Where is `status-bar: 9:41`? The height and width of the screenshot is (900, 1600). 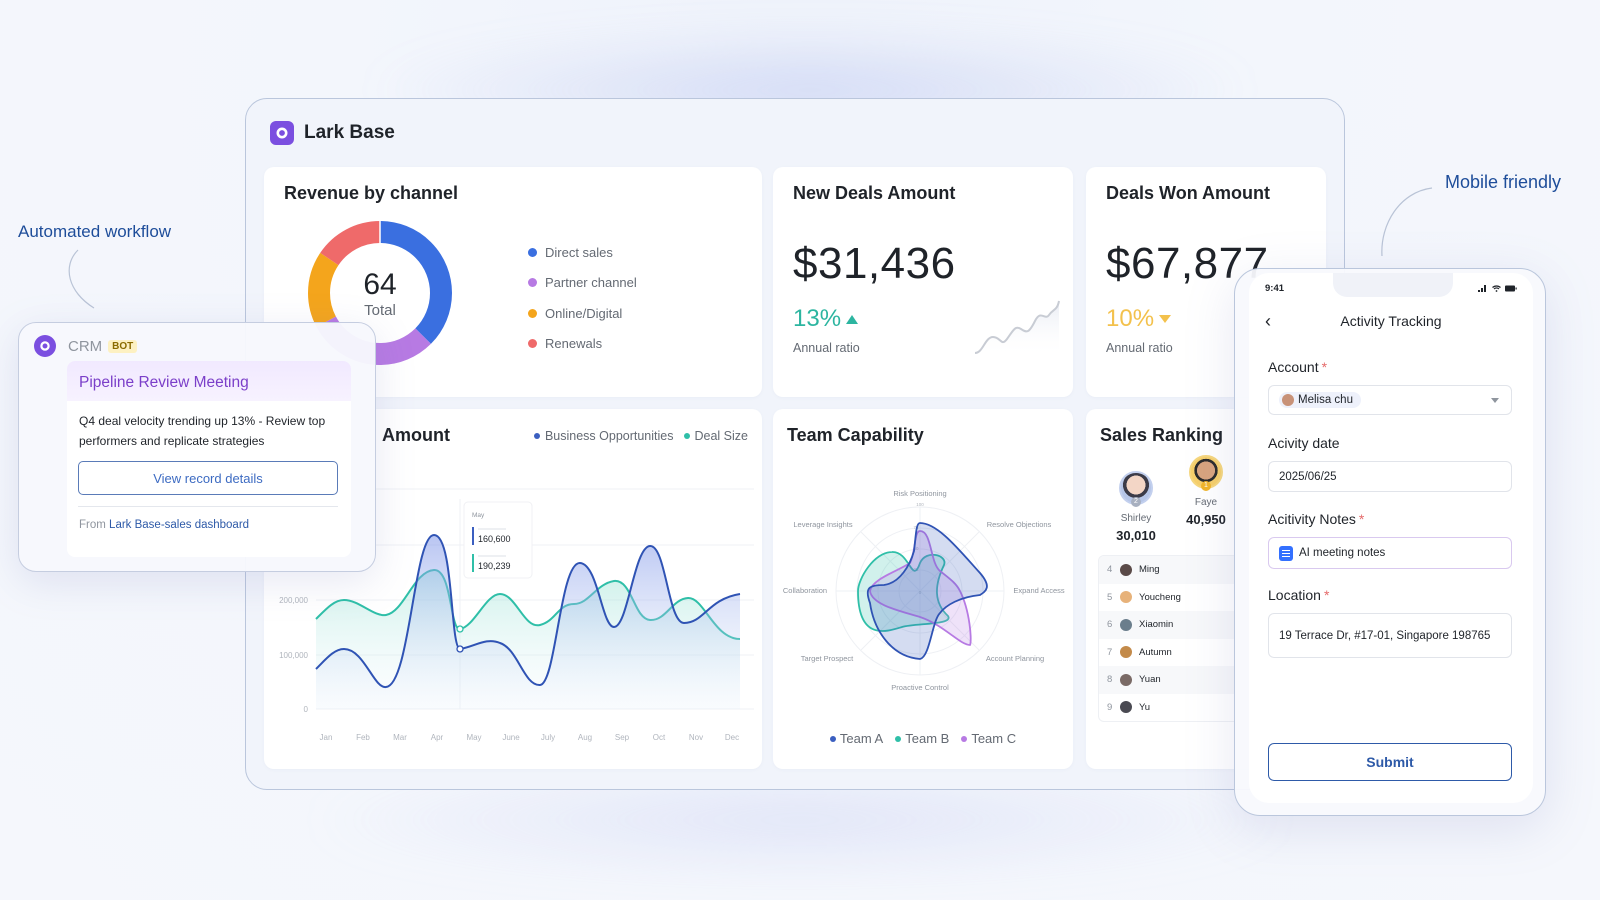 status-bar: 9:41 is located at coordinates (1391, 288).